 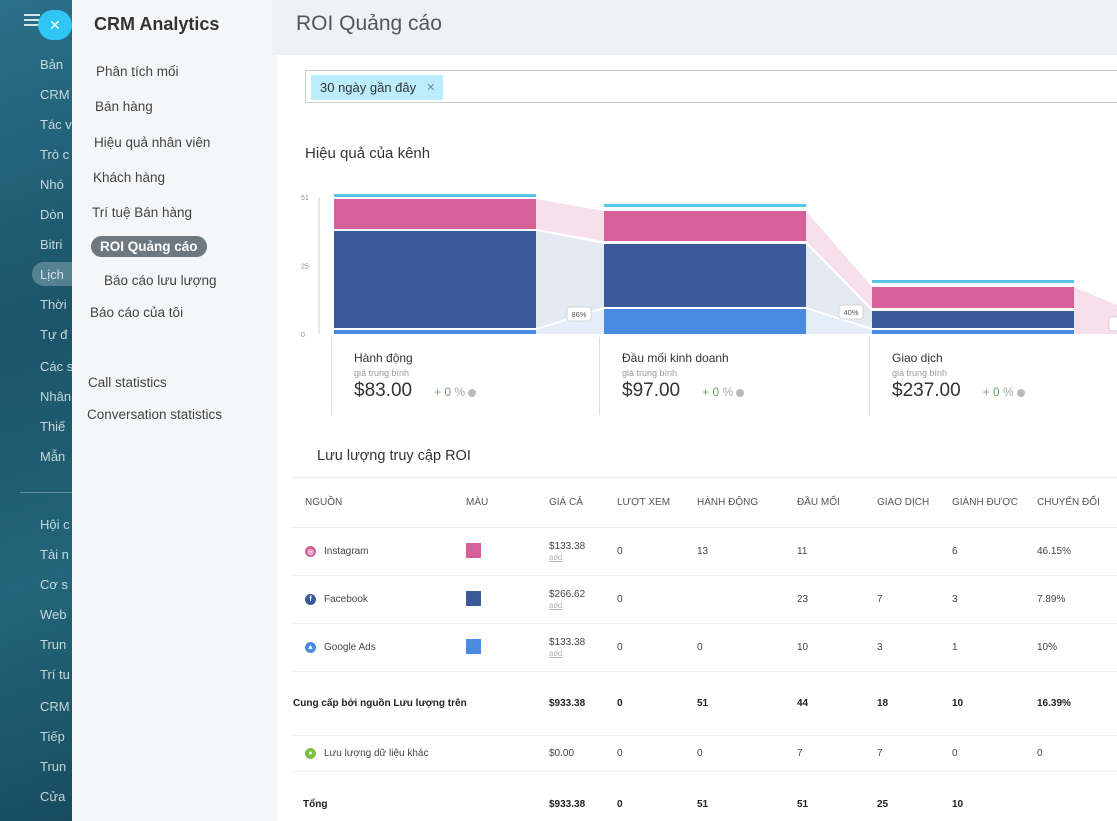 What do you see at coordinates (377, 87) in the screenshot?
I see `filter-chip: 30 ngày gần đây ✕` at bounding box center [377, 87].